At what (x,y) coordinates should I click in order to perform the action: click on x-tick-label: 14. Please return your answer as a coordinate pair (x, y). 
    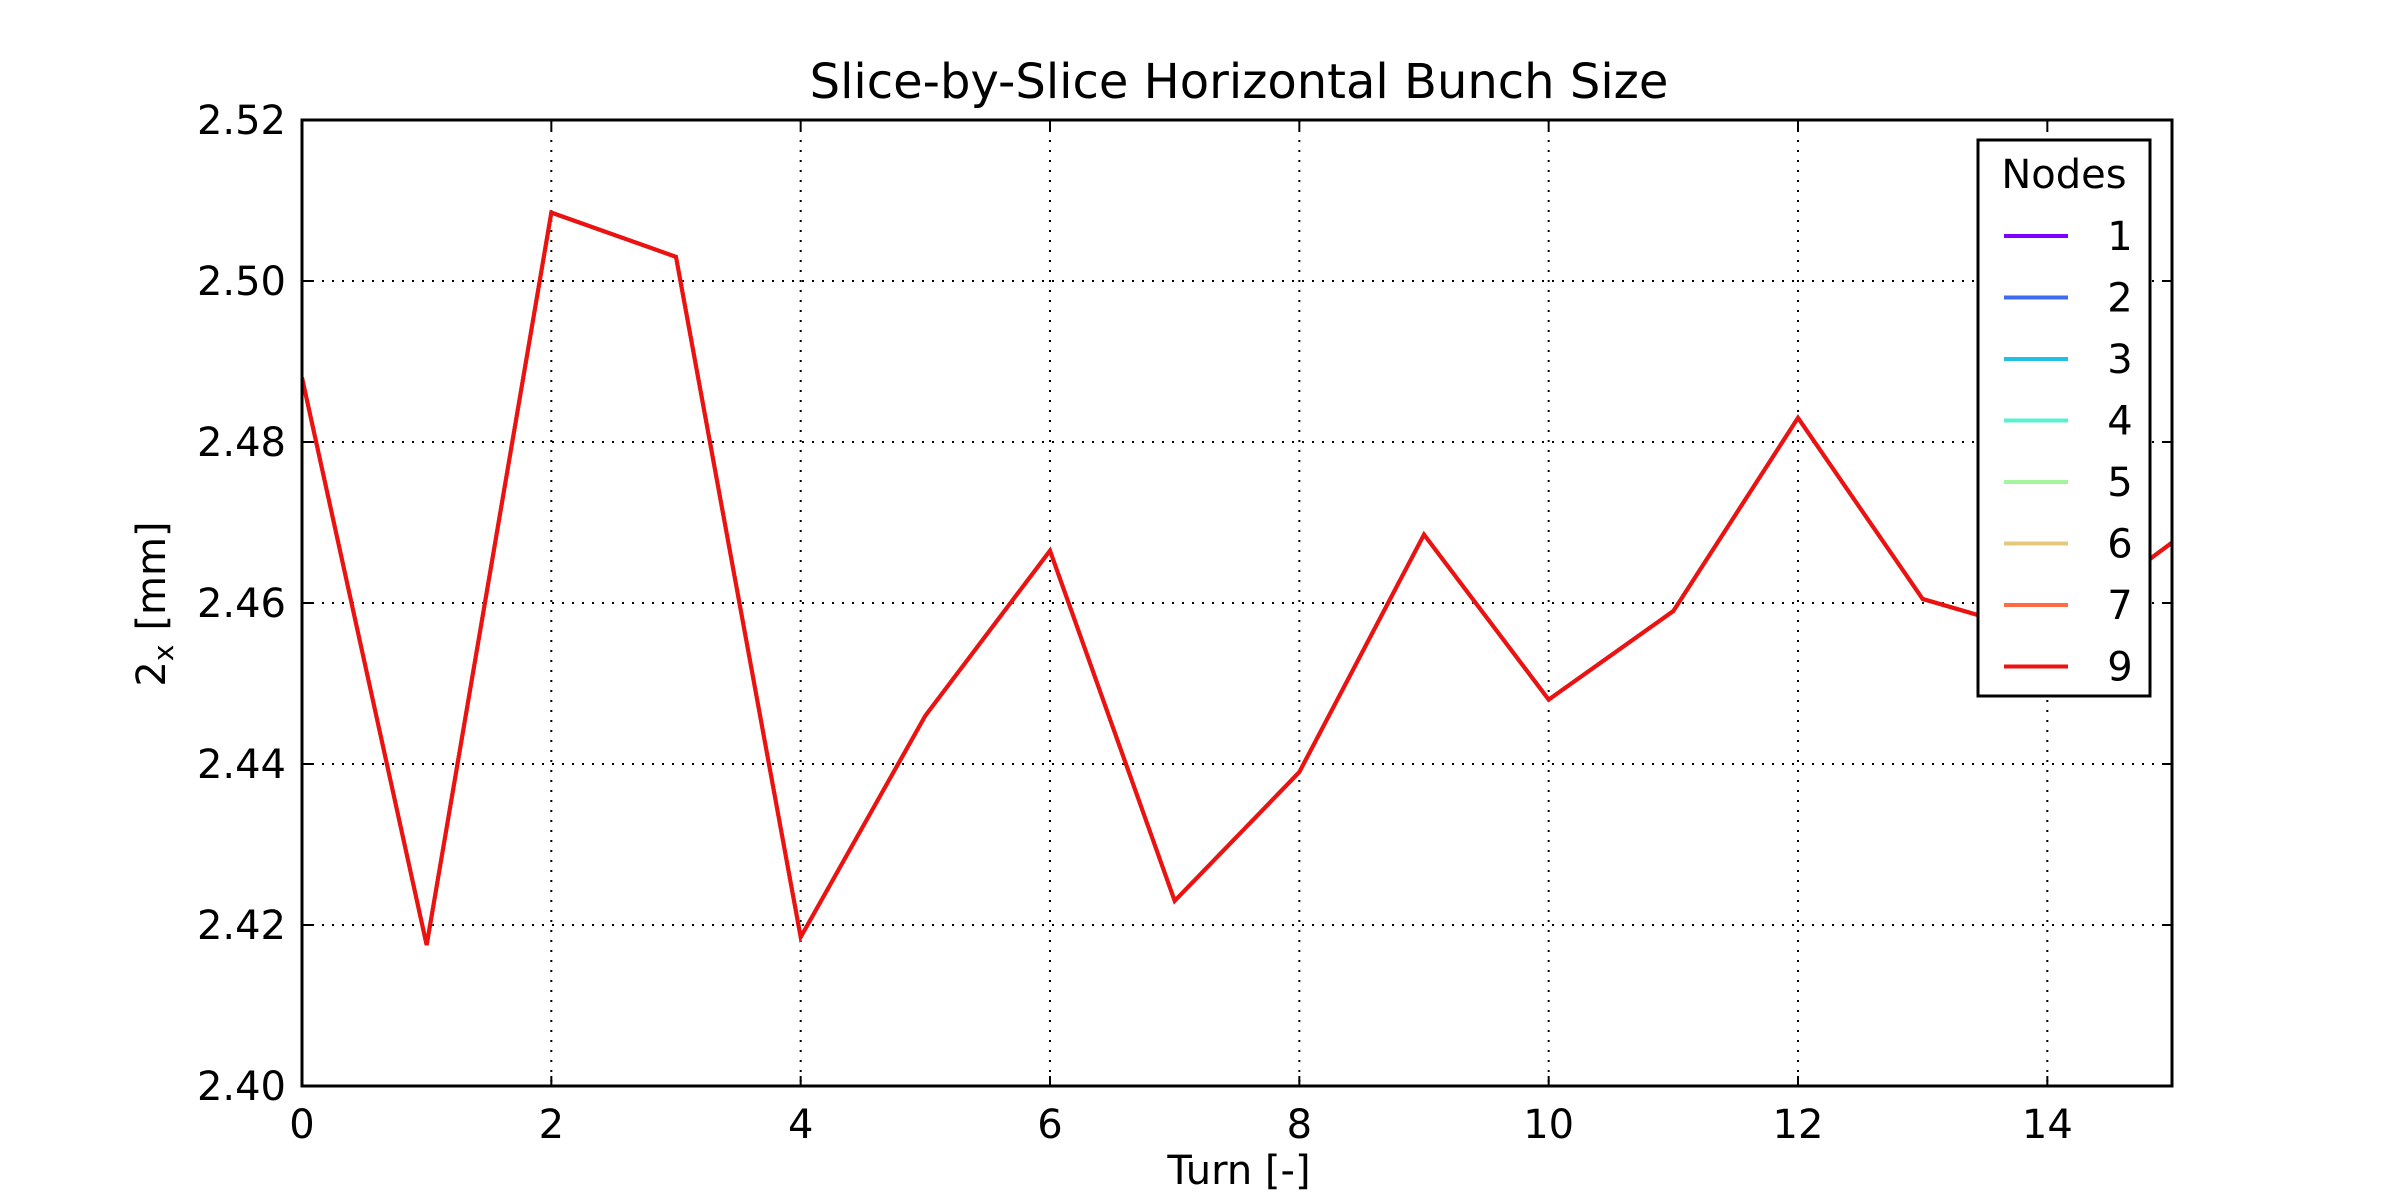
    Looking at the image, I should click on (2047, 1125).